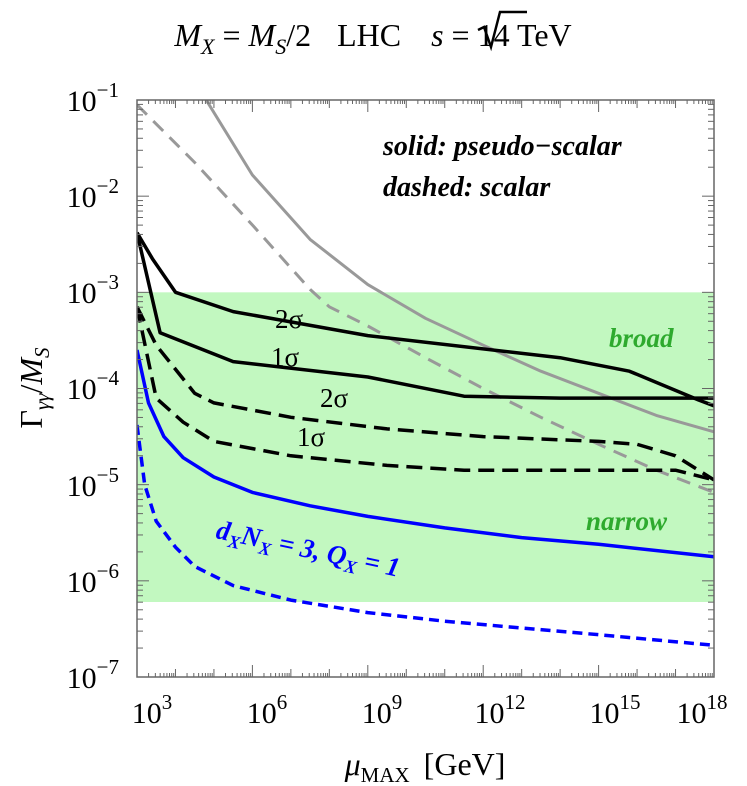 This screenshot has height=786, width=747. I want to click on sigma-label-1-dashed: 1σ, so click(311, 437).